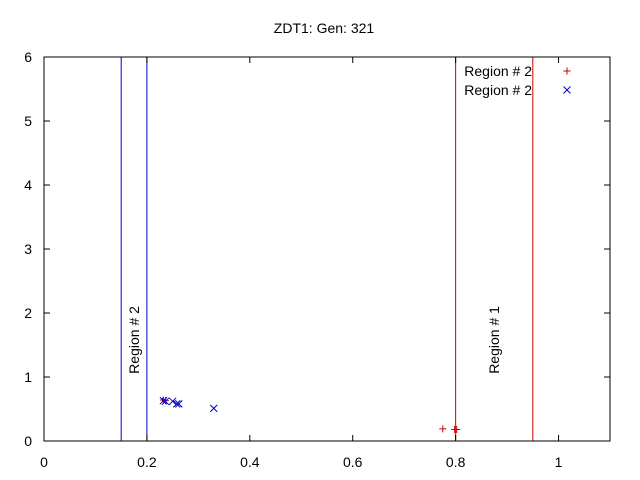  I want to click on series-1-point-3-d2, so click(176, 404).